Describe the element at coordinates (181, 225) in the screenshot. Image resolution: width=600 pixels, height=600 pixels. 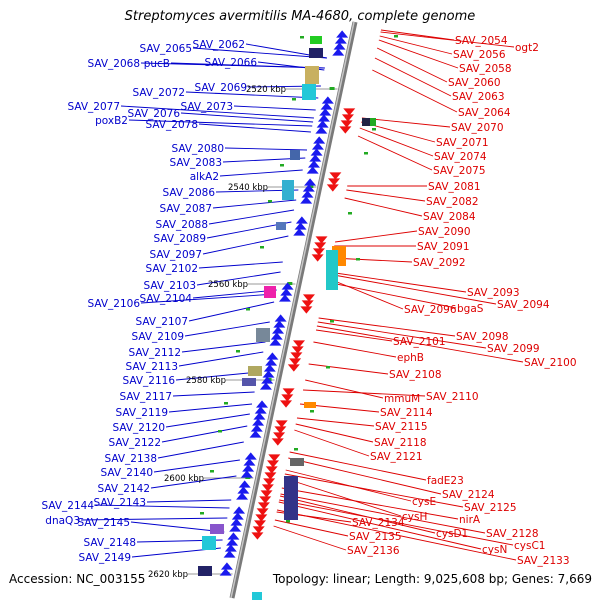
I see `left-gene-label: SAV_2088` at that location.